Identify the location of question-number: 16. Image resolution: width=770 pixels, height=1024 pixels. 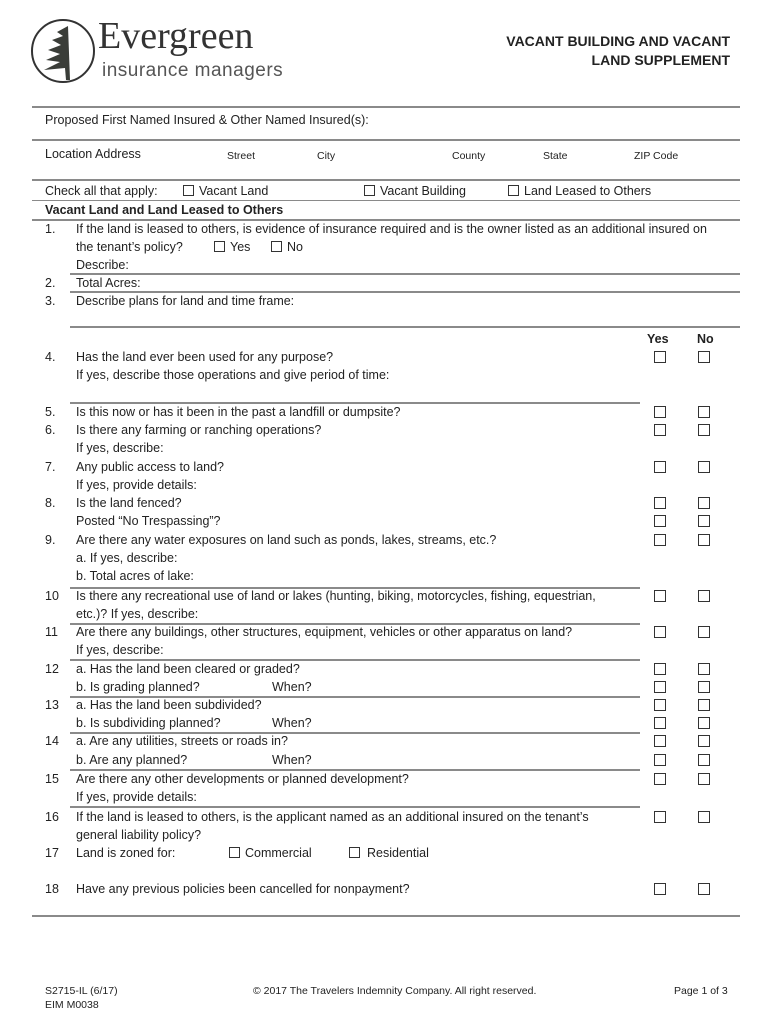
(52, 817).